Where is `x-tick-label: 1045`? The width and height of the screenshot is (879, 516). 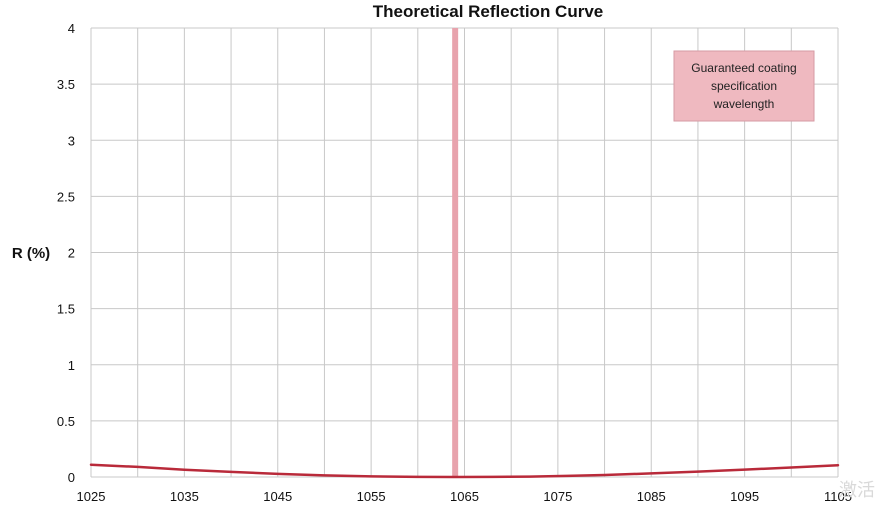 x-tick-label: 1045 is located at coordinates (277, 496).